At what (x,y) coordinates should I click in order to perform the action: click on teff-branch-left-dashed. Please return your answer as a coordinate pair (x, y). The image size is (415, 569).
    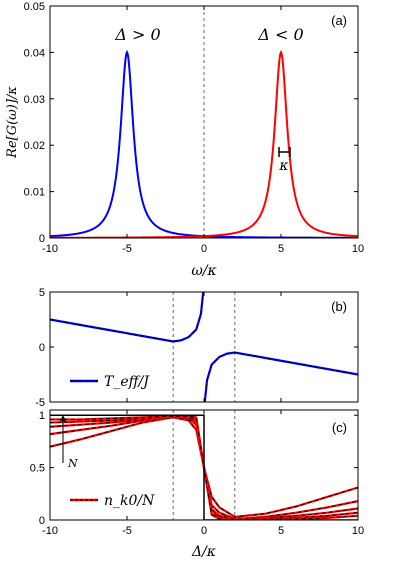
    Looking at the image, I should click on (127, 317).